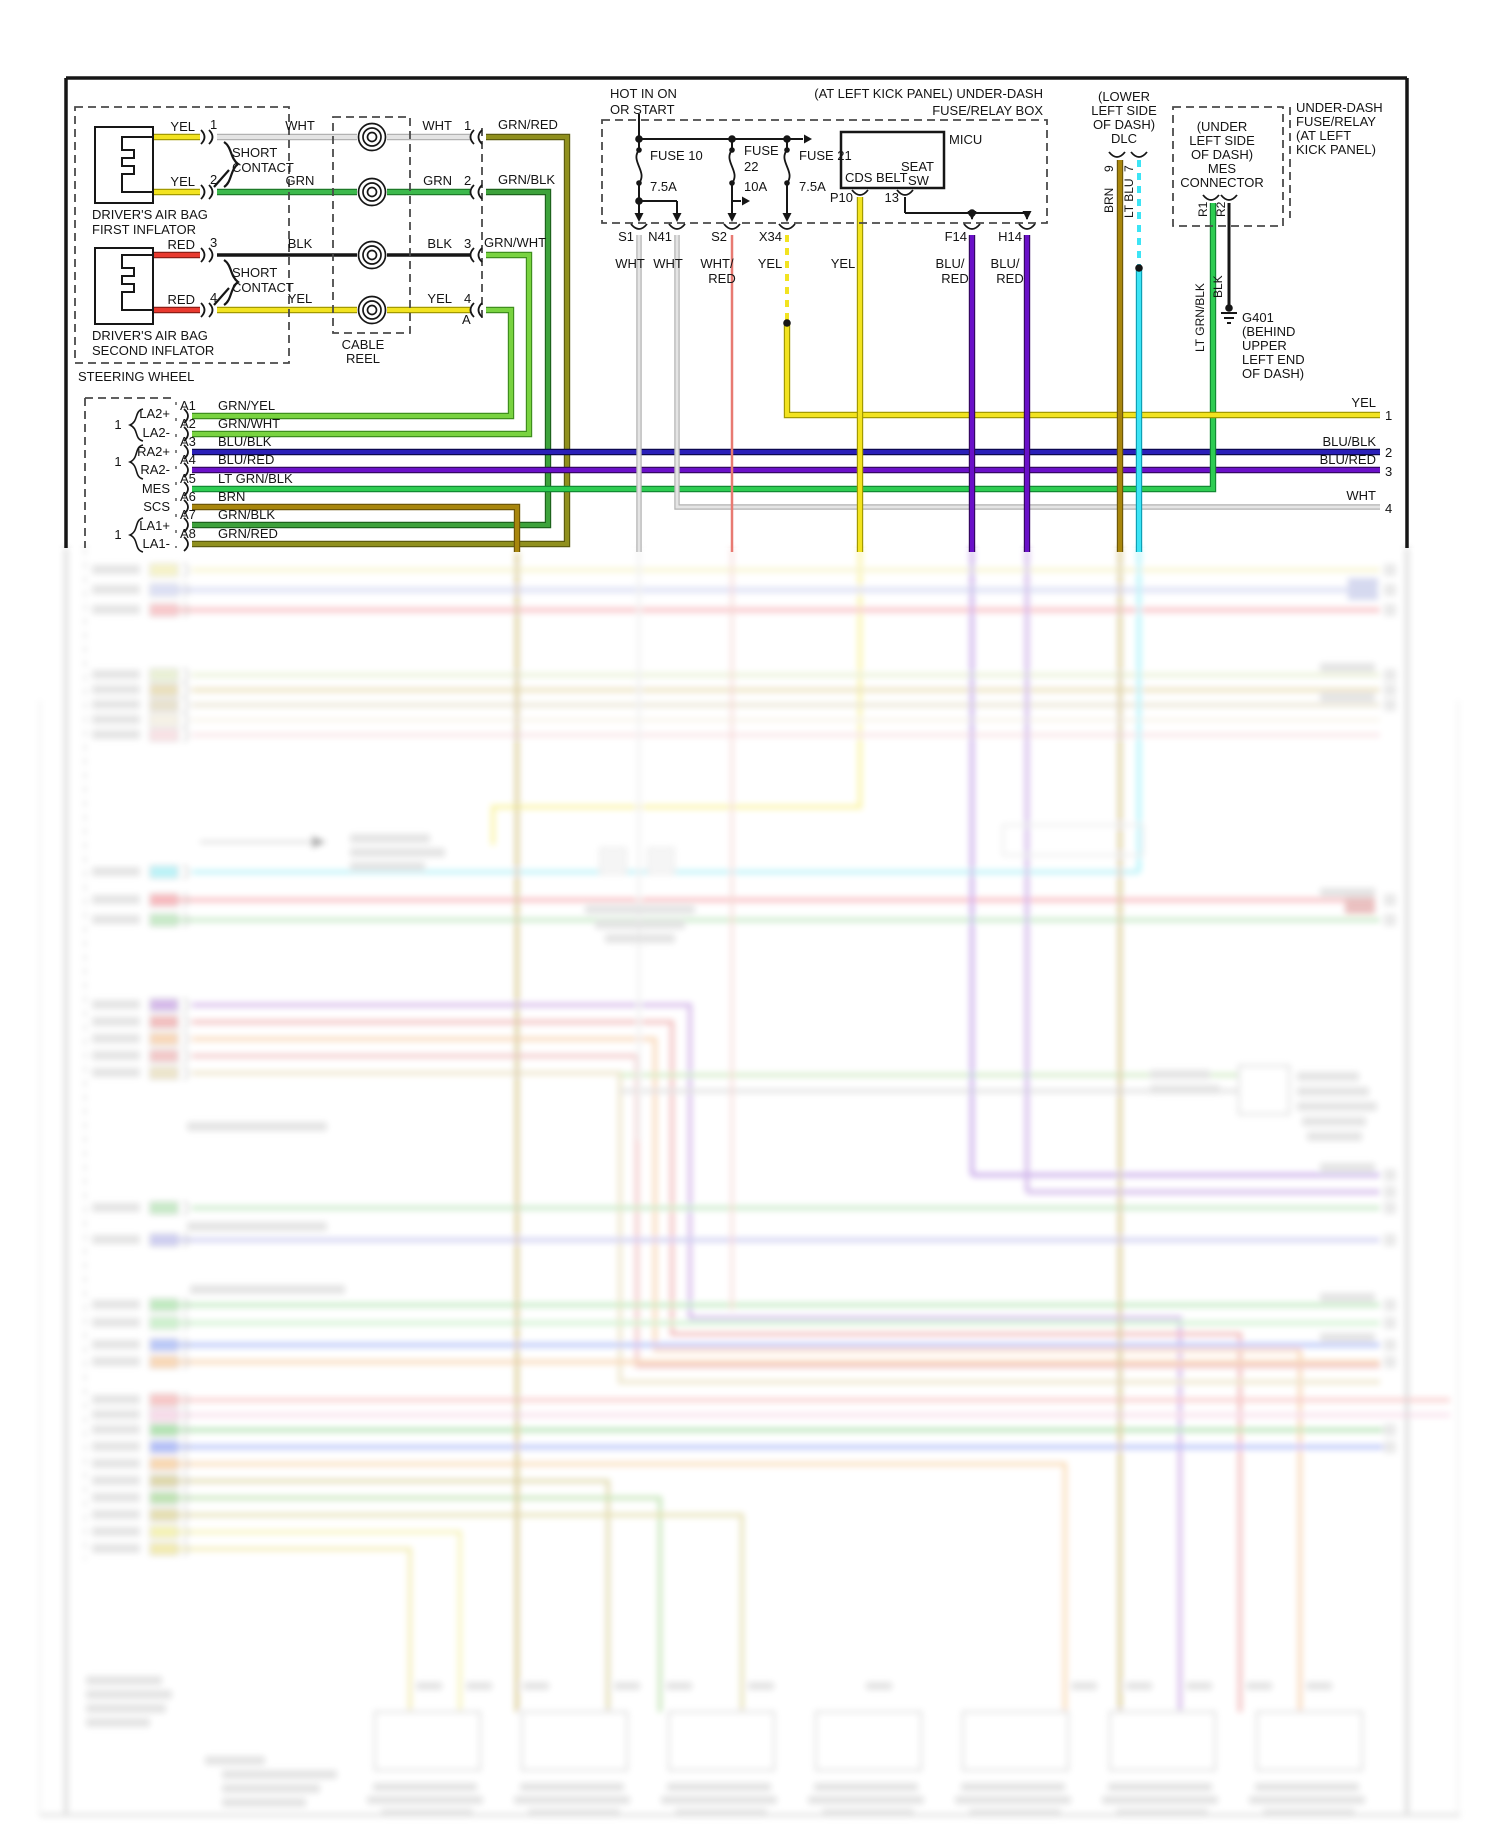 This screenshot has width=1500, height=1828. What do you see at coordinates (1124, 124) in the screenshot?
I see `dlc-label: OF DASH)` at bounding box center [1124, 124].